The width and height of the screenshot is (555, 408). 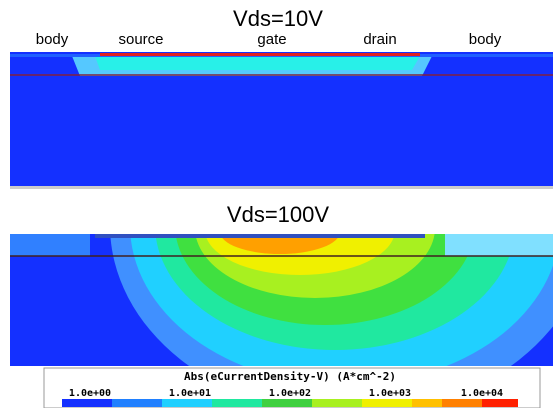 What do you see at coordinates (379, 39) in the screenshot?
I see `region-label: drain` at bounding box center [379, 39].